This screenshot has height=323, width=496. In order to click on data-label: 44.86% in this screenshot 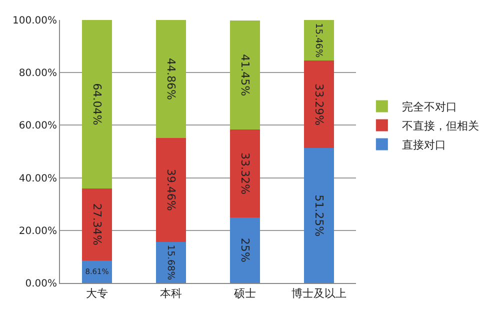, I will do `click(171, 79)`.